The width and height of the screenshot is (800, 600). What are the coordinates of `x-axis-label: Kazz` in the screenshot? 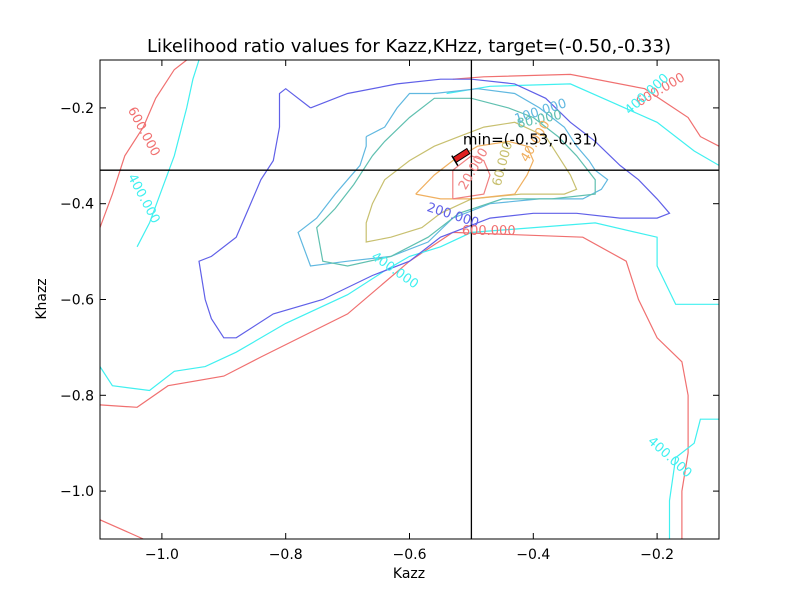 It's located at (409, 574).